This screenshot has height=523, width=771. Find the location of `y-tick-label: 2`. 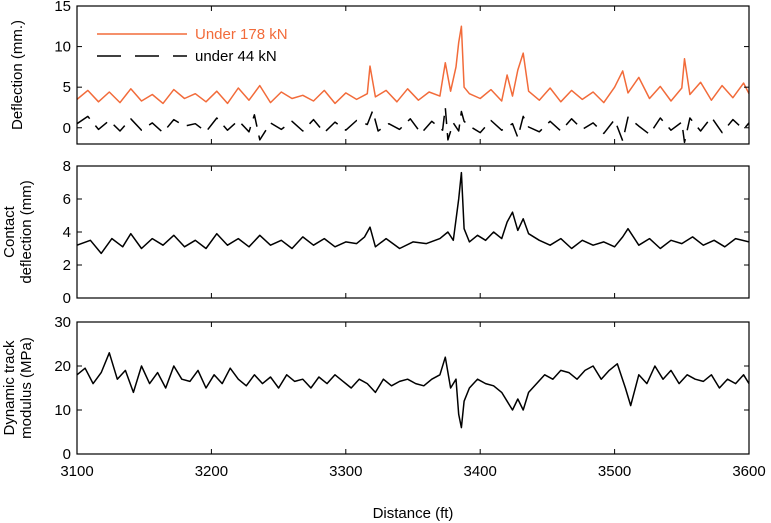

y-tick-label: 2 is located at coordinates (67, 265).